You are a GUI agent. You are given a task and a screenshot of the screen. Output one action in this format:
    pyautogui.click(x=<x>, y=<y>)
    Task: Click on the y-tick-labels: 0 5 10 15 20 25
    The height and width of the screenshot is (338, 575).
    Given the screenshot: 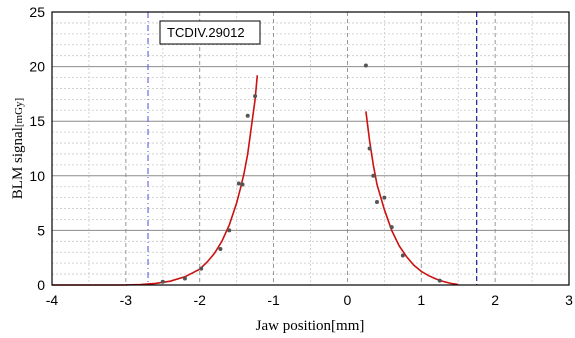 What is the action you would take?
    pyautogui.click(x=37, y=148)
    